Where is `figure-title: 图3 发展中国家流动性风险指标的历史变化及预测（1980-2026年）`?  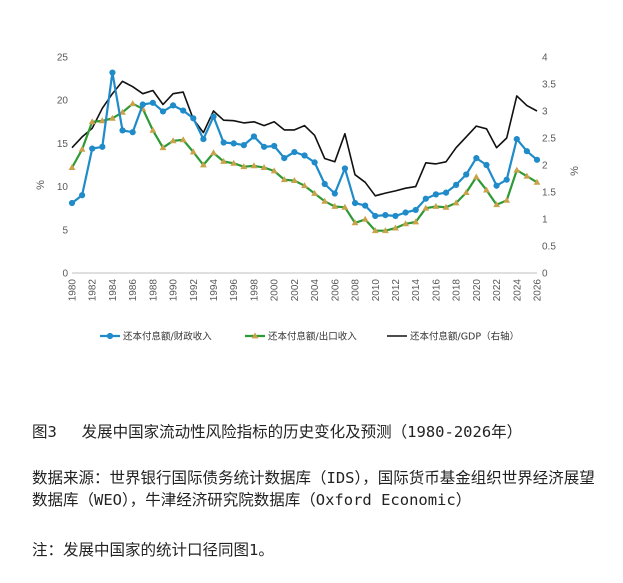 figure-title: 图3 发展中国家流动性风险指标的历史变化及预测（1980-2026年） is located at coordinates (277, 432).